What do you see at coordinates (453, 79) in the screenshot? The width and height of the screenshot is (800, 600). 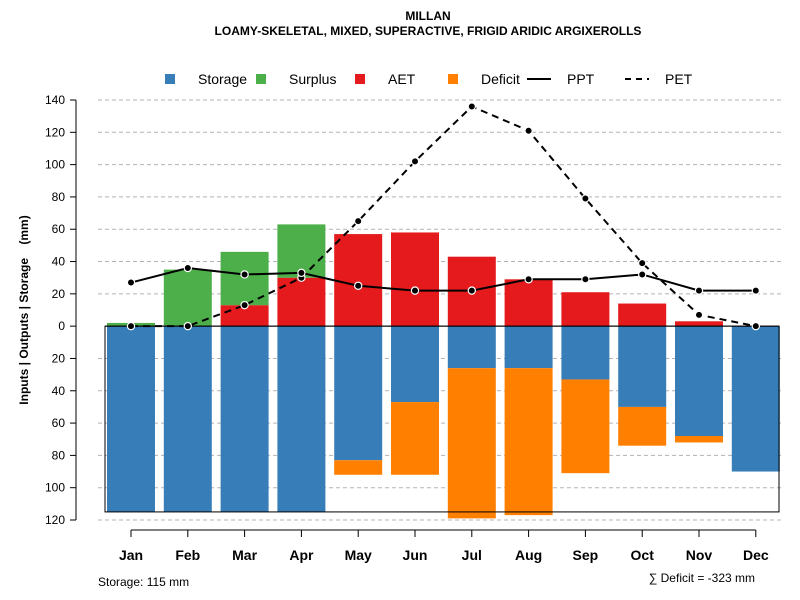 I see `legend-swatch-deficit` at bounding box center [453, 79].